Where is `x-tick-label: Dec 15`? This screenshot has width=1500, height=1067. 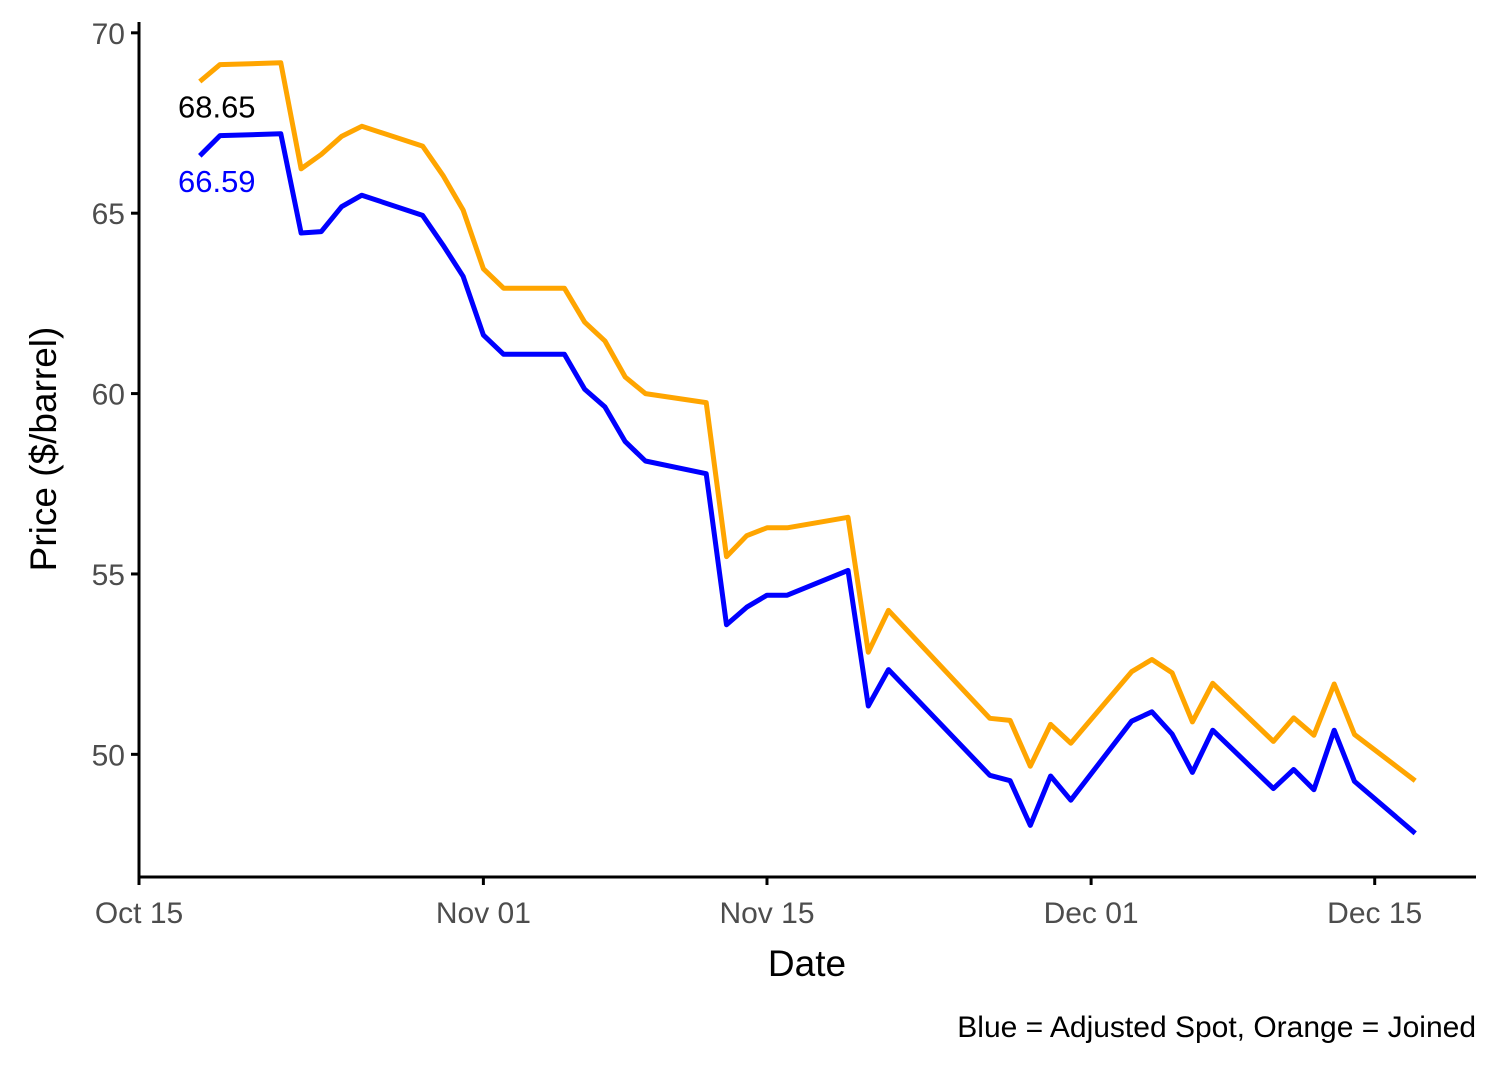 x-tick-label: Dec 15 is located at coordinates (1374, 913).